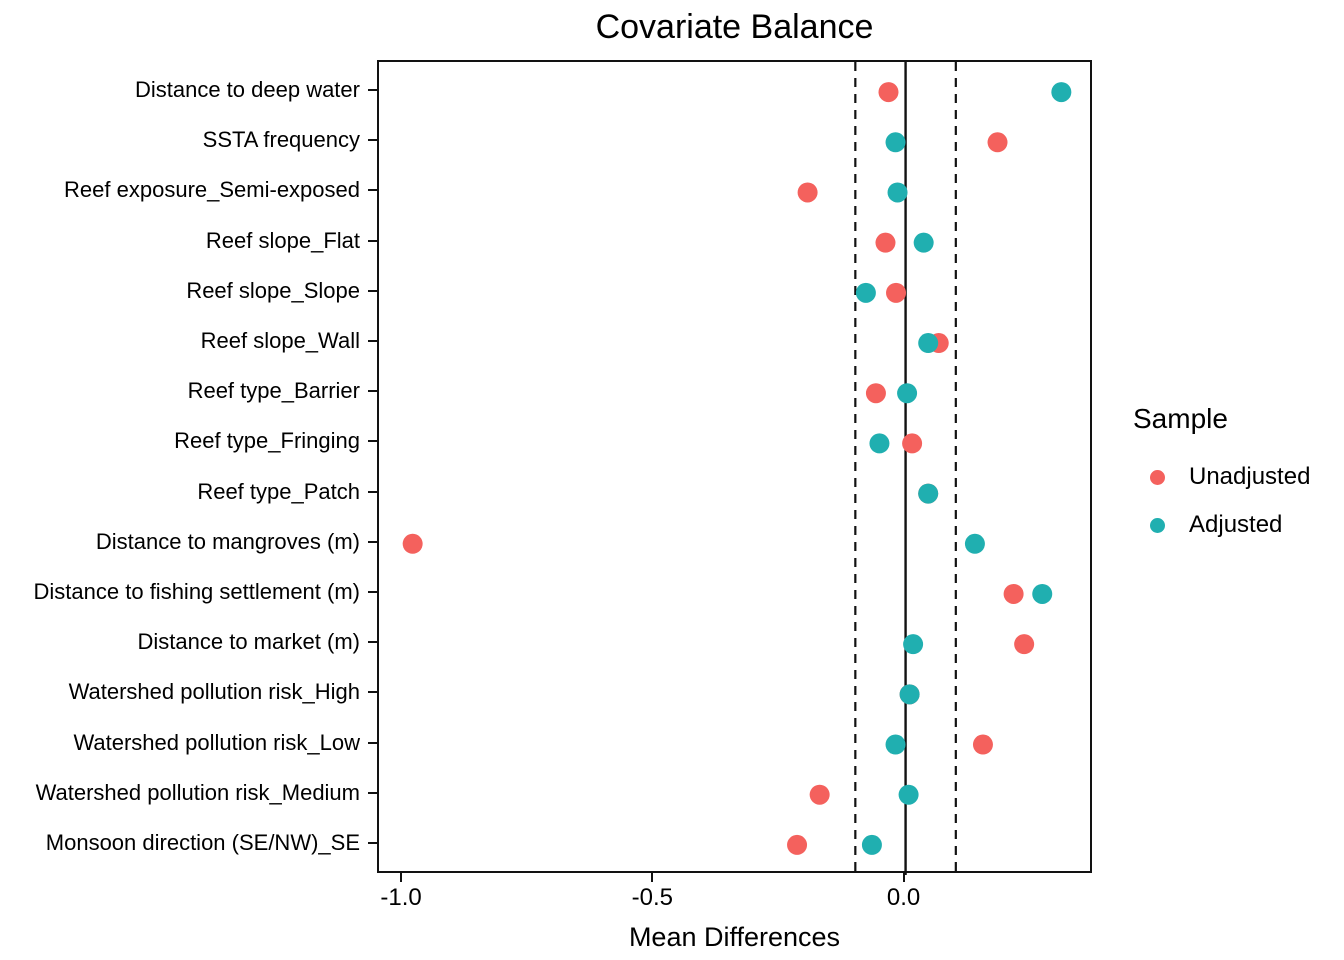  What do you see at coordinates (1157, 525) in the screenshot?
I see `legend-dot-adjusted` at bounding box center [1157, 525].